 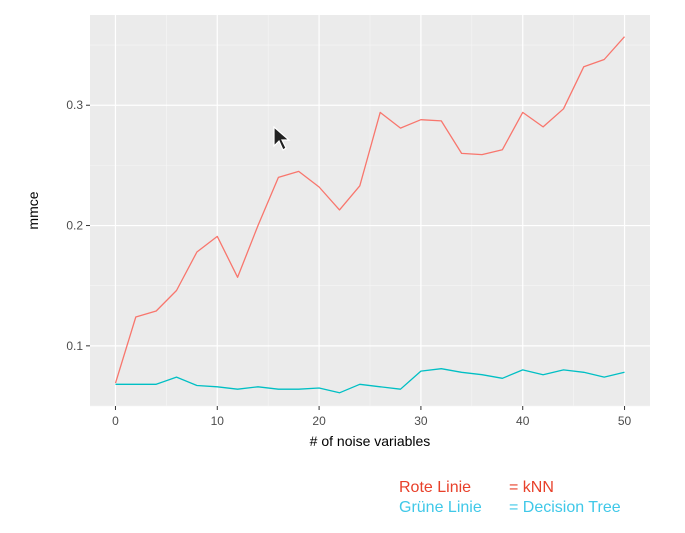 What do you see at coordinates (115, 421) in the screenshot?
I see `x-tick-label: 0` at bounding box center [115, 421].